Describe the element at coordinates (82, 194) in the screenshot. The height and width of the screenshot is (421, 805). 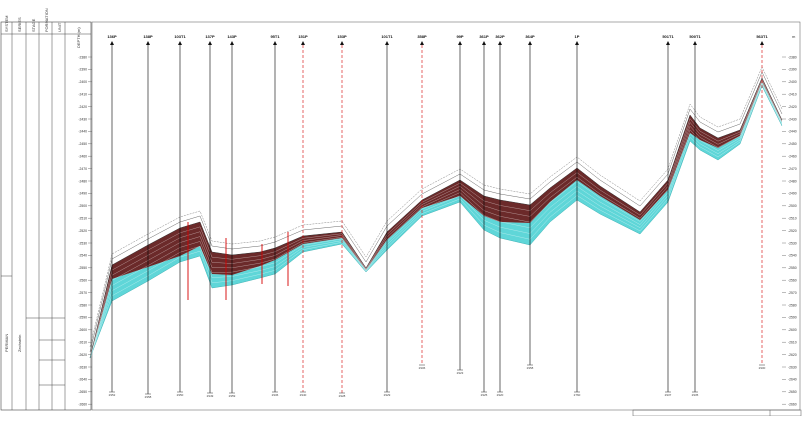
I see `depth-tick-label-left: -2490` at that location.